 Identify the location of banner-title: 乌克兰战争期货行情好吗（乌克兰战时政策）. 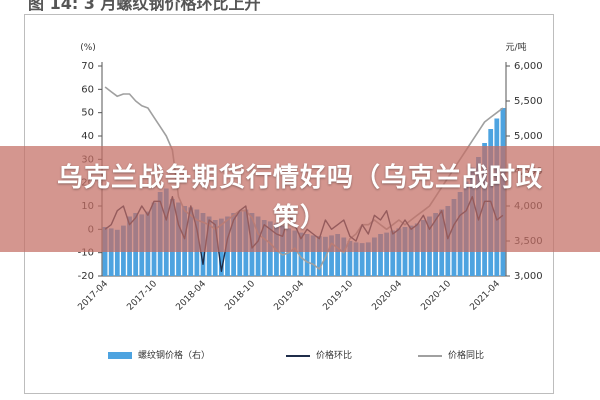
(299, 198).